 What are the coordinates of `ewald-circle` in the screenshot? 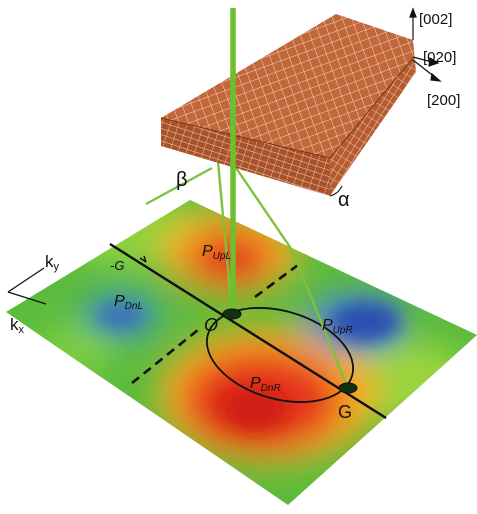 It's located at (280, 355).